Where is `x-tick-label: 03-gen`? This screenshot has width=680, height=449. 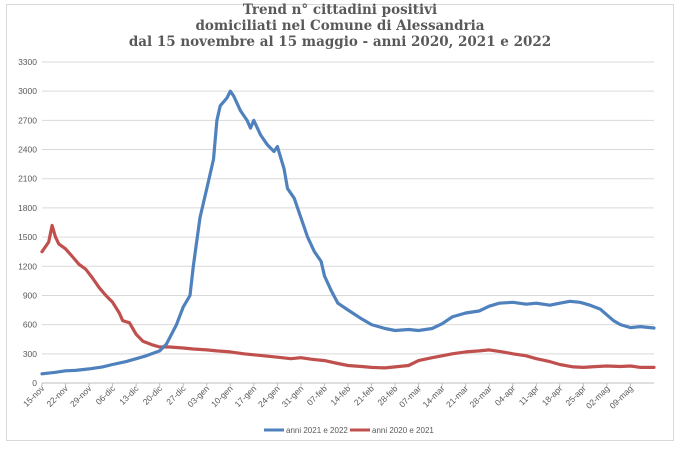
x-tick-label: 03-gen is located at coordinates (198, 396).